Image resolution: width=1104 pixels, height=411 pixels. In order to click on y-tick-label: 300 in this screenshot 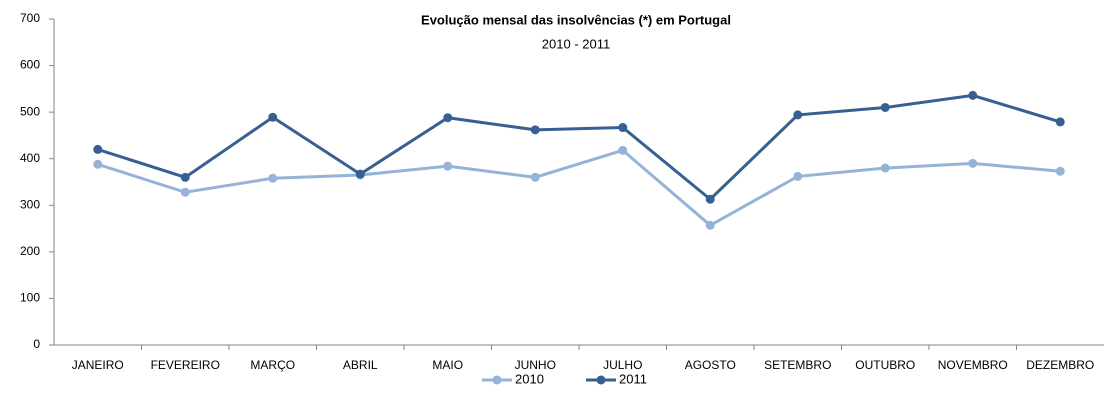, I will do `click(30, 204)`.